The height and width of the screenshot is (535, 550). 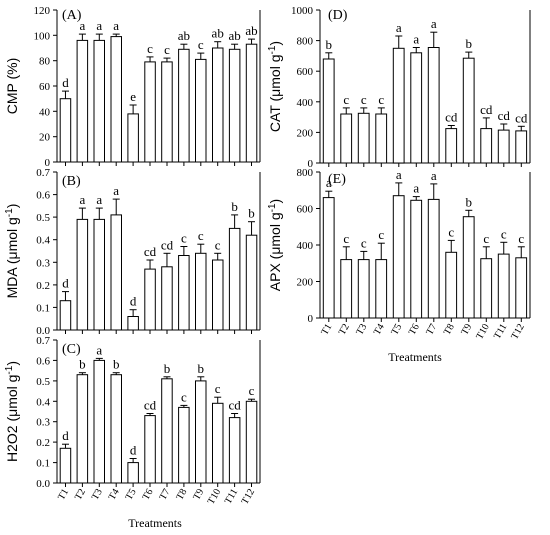 What do you see at coordinates (504, 115) in the screenshot?
I see `significance-letter-t11: cd` at bounding box center [504, 115].